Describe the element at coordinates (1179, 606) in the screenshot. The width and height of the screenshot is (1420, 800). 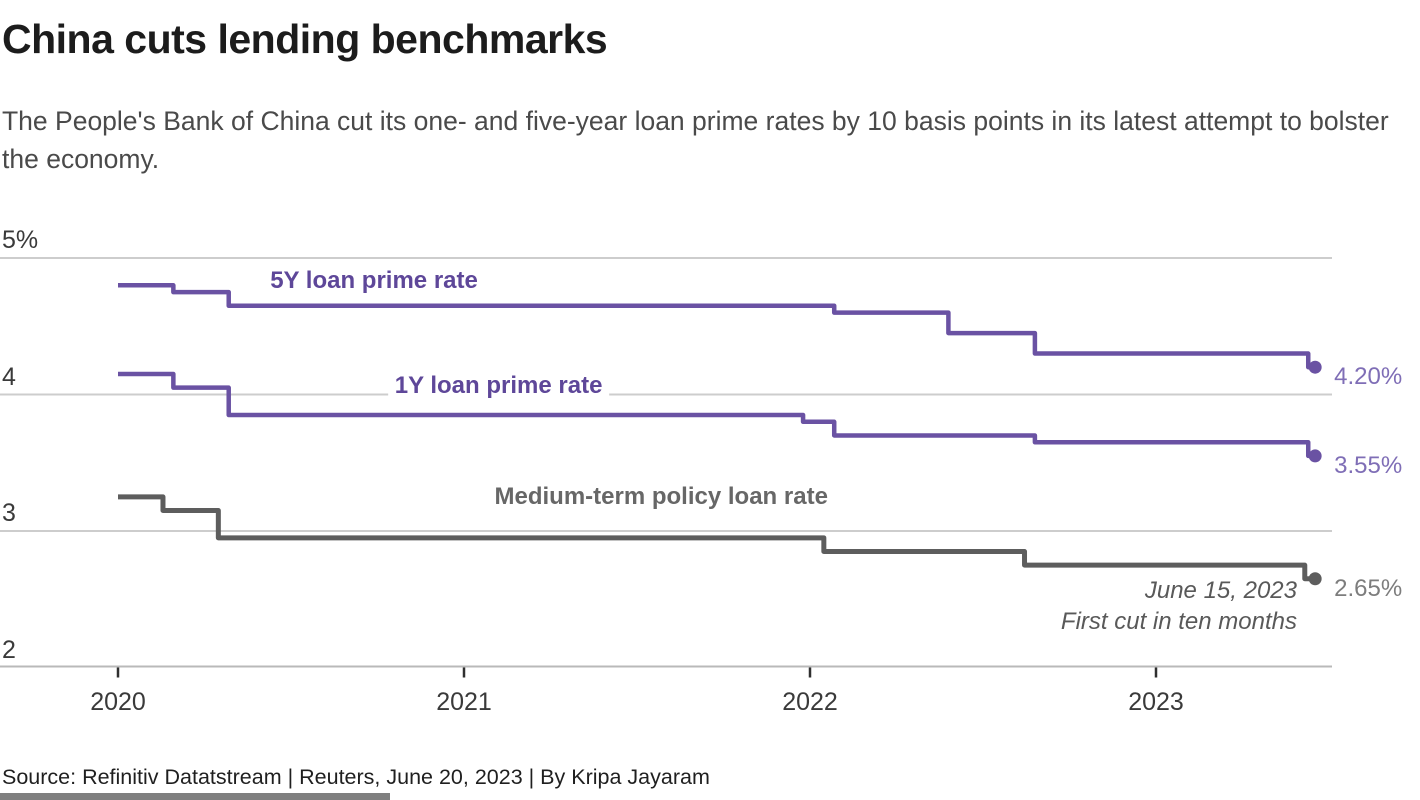
I see `annotation: June 15, 2023 First cut in ten months` at that location.